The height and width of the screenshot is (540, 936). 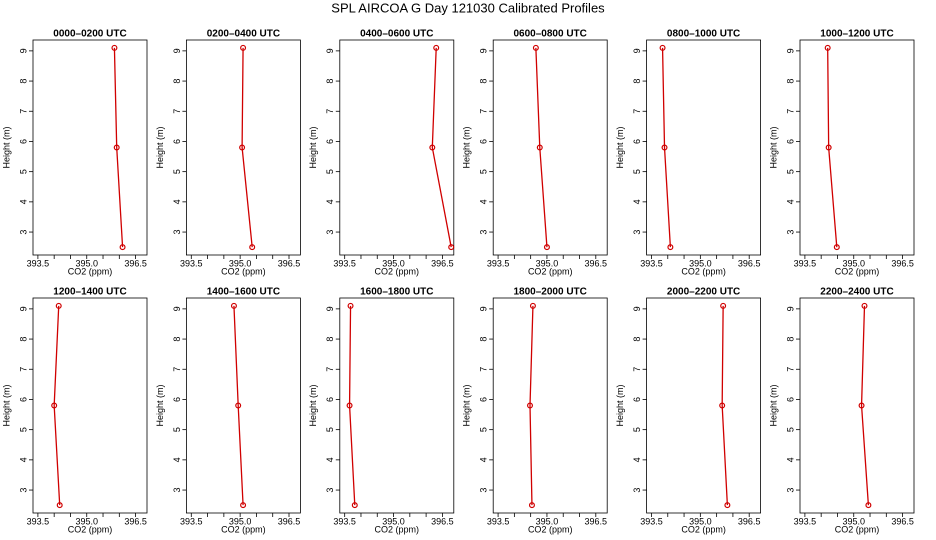 What do you see at coordinates (703, 292) in the screenshot?
I see `panel-title: 2000–2200 UTC` at bounding box center [703, 292].